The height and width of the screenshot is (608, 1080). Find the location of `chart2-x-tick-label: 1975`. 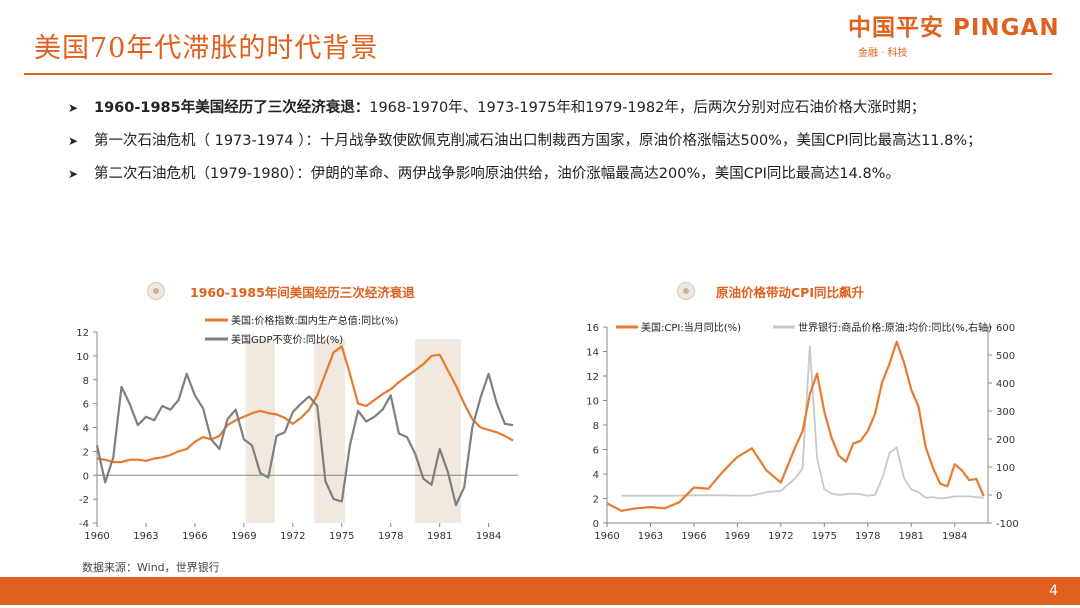

chart2-x-tick-label: 1975 is located at coordinates (824, 536).